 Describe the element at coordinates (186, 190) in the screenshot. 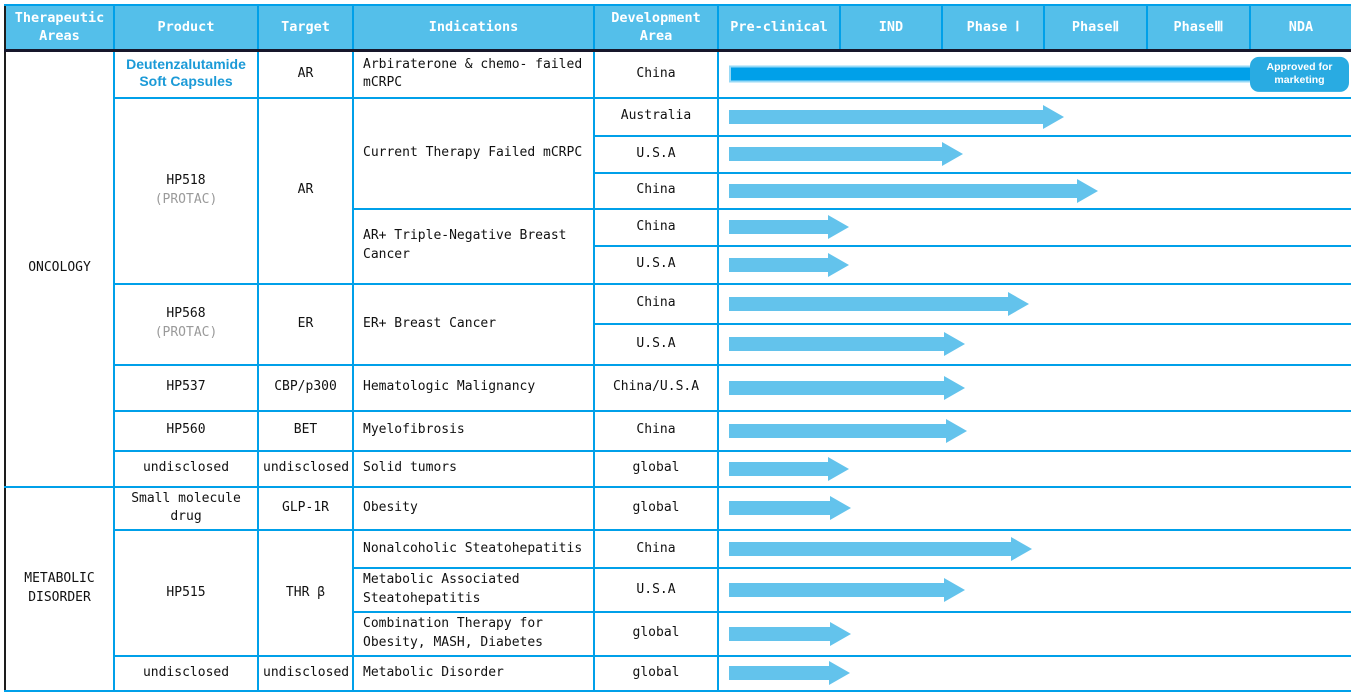

I see `product-cell: HP518 (PROTAC)` at that location.